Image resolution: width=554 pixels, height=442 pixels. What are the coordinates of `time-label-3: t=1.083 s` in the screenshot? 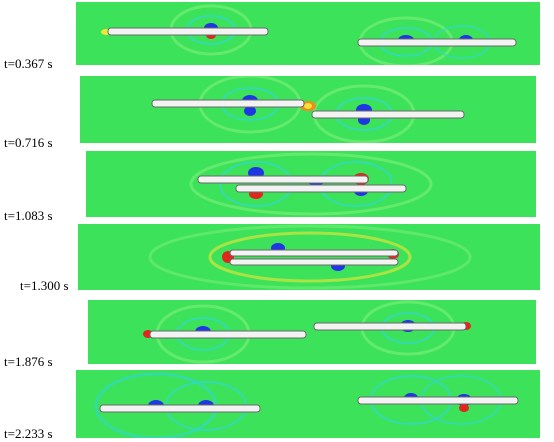 It's located at (28, 215).